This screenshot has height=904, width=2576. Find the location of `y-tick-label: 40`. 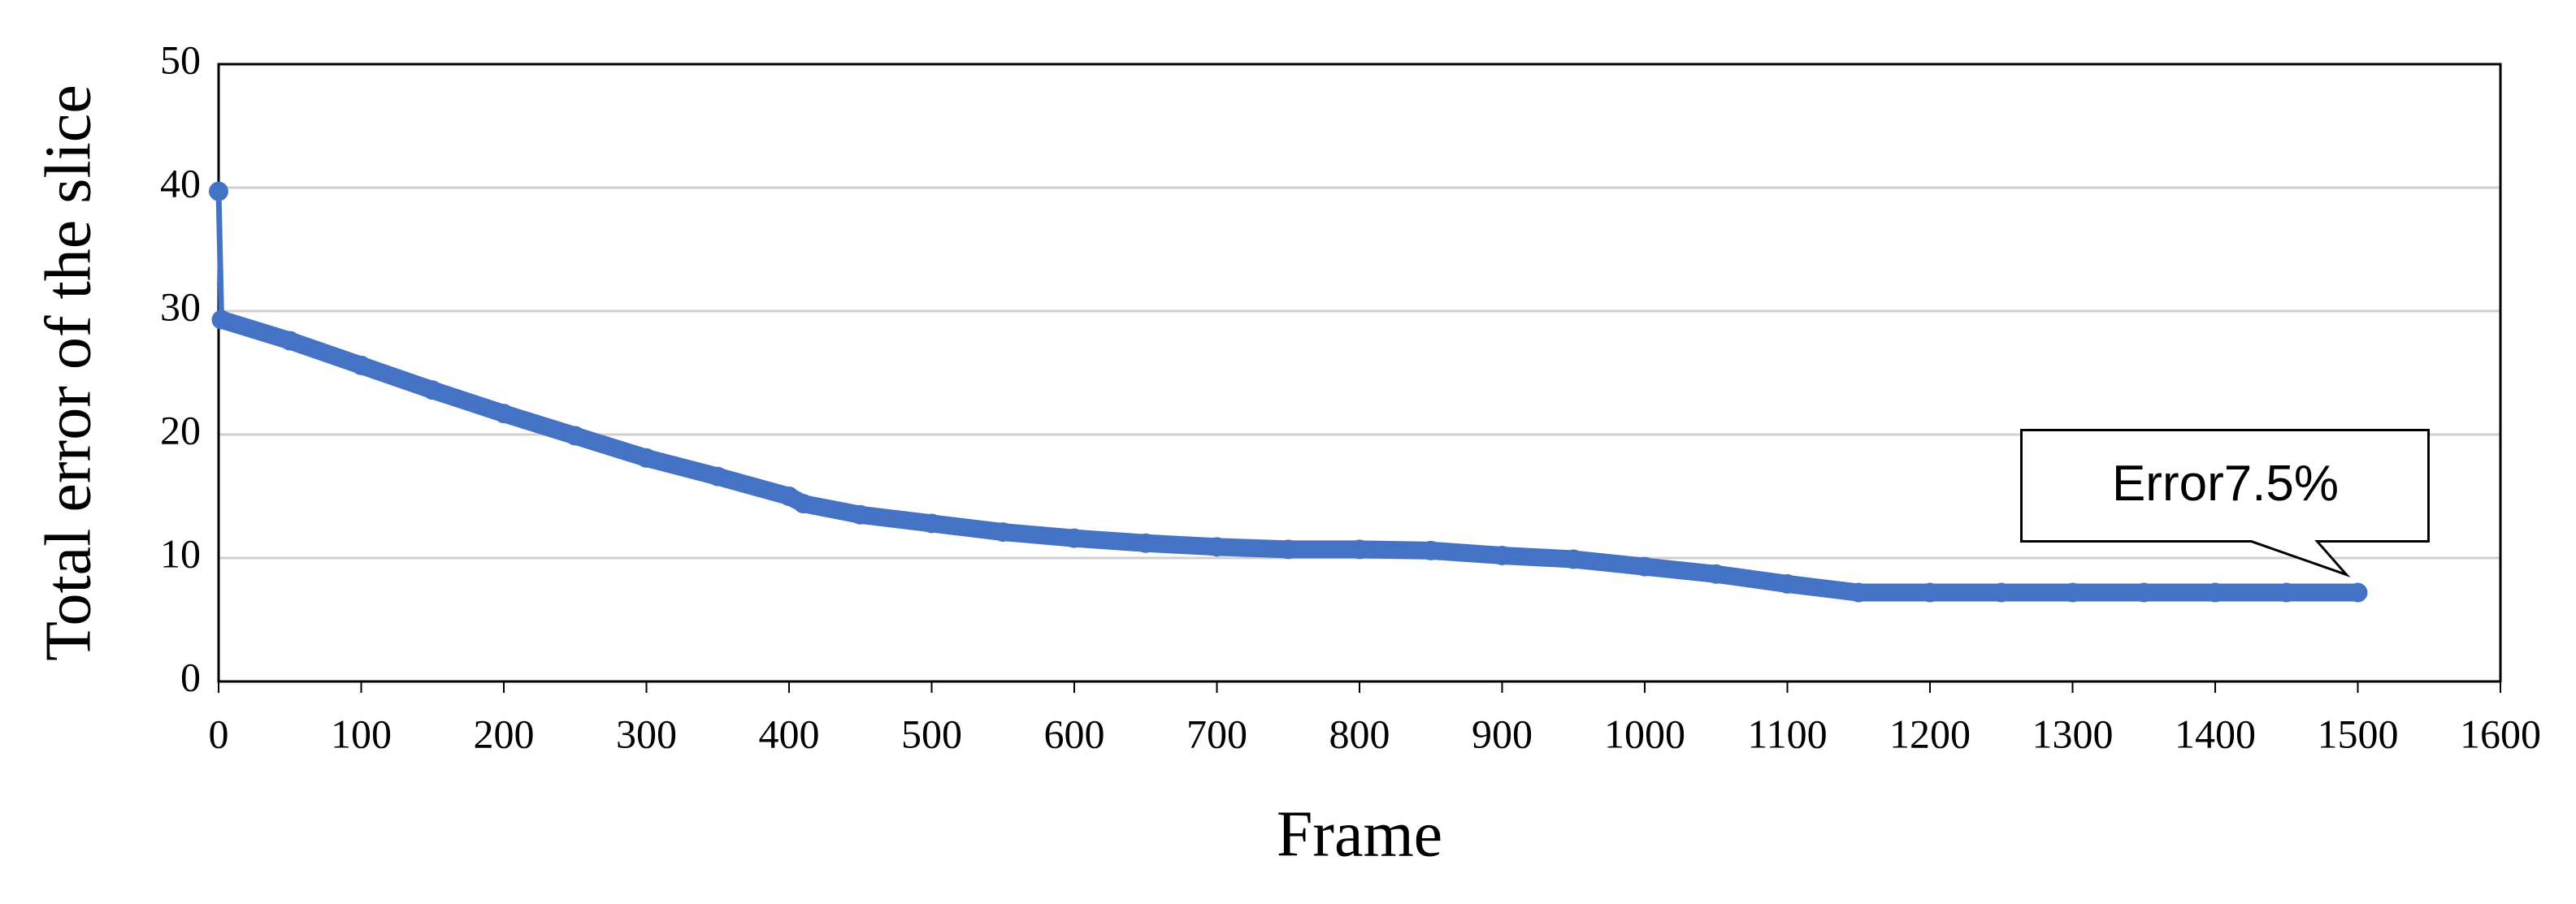

y-tick-label: 40 is located at coordinates (180, 182).